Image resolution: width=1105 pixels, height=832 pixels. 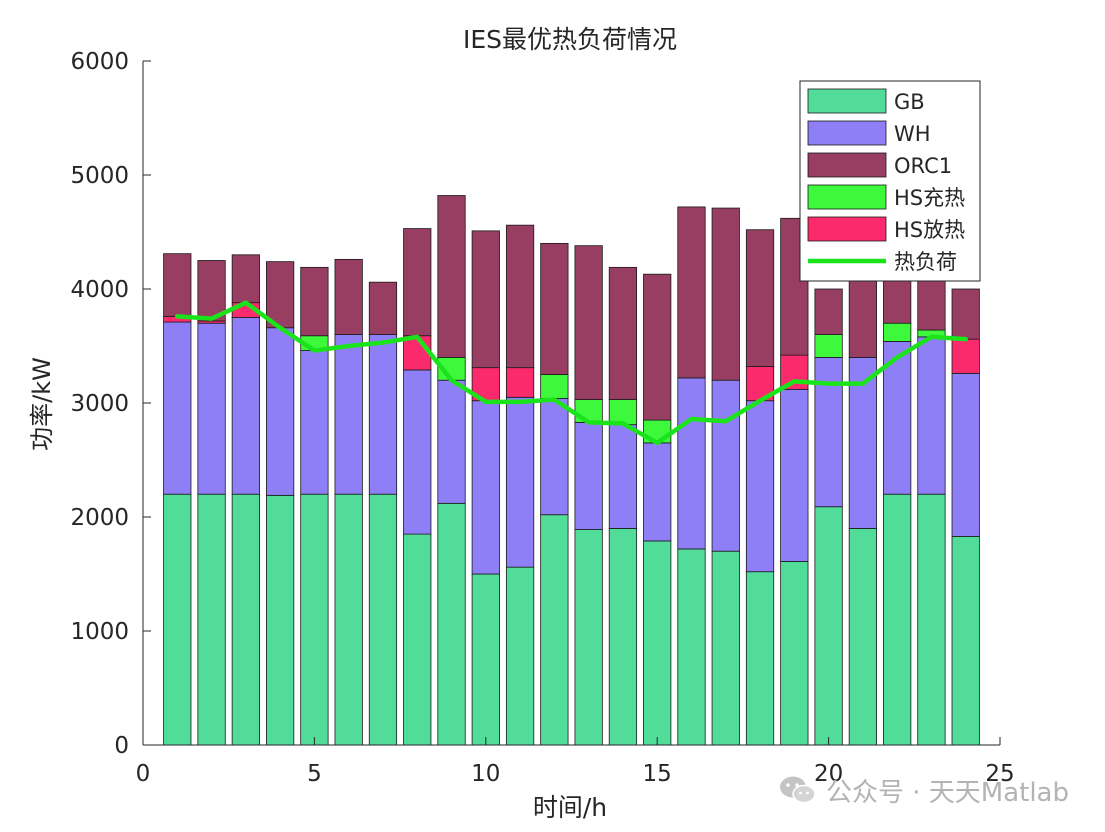 What do you see at coordinates (623, 412) in the screenshot?
I see `bar-HS充热-h14` at bounding box center [623, 412].